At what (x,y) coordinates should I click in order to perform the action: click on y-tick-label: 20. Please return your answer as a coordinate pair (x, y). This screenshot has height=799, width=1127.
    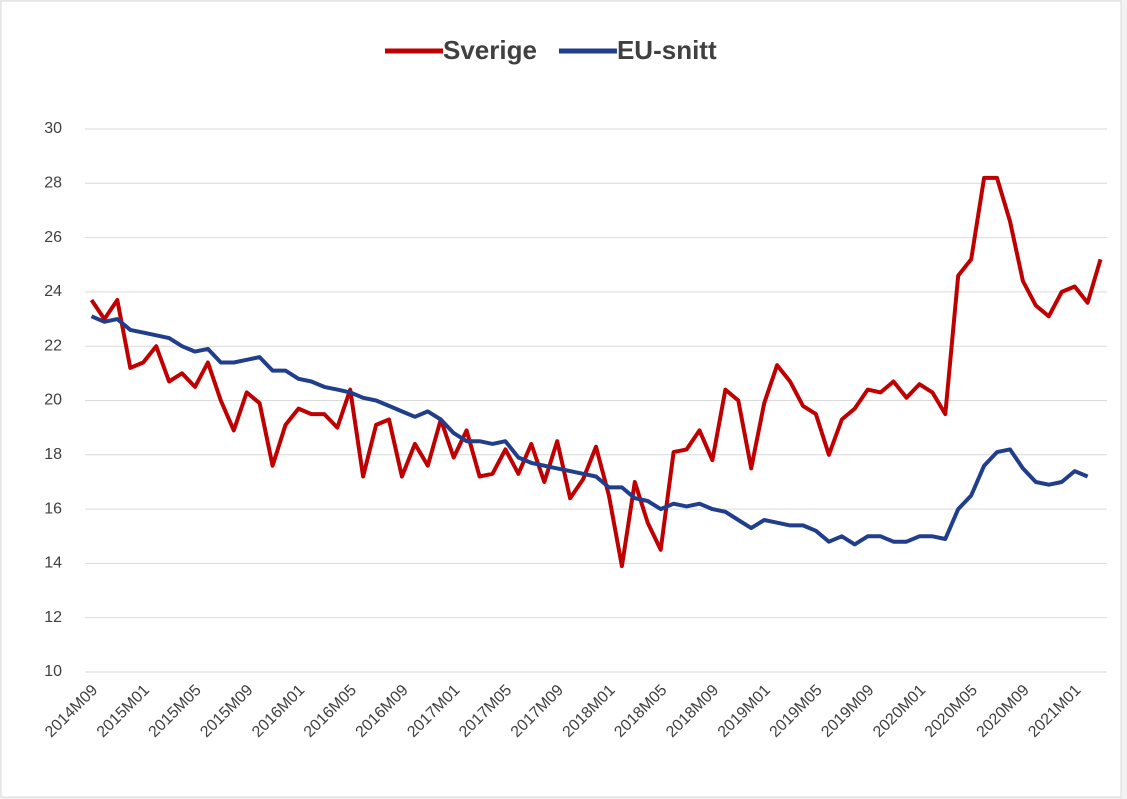
    Looking at the image, I should click on (53, 400).